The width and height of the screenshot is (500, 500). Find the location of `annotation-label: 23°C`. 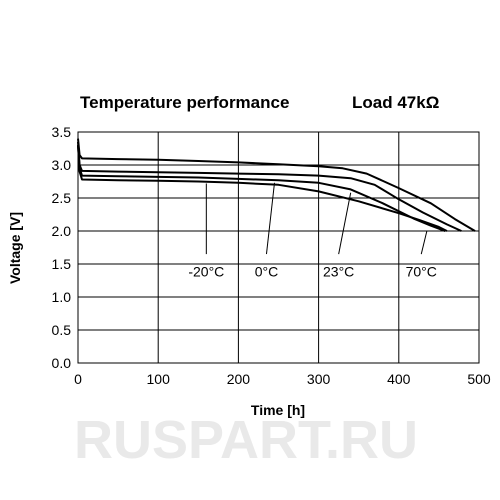

annotation-label: 23°C is located at coordinates (338, 272).